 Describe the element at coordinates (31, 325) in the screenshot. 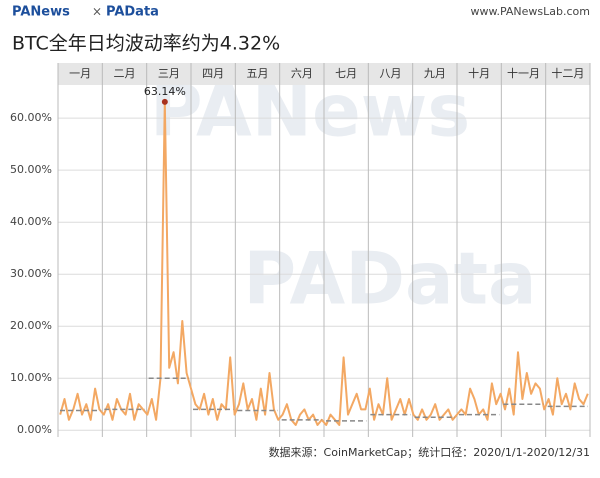

I see `y-tick-label: 20.00%` at that location.